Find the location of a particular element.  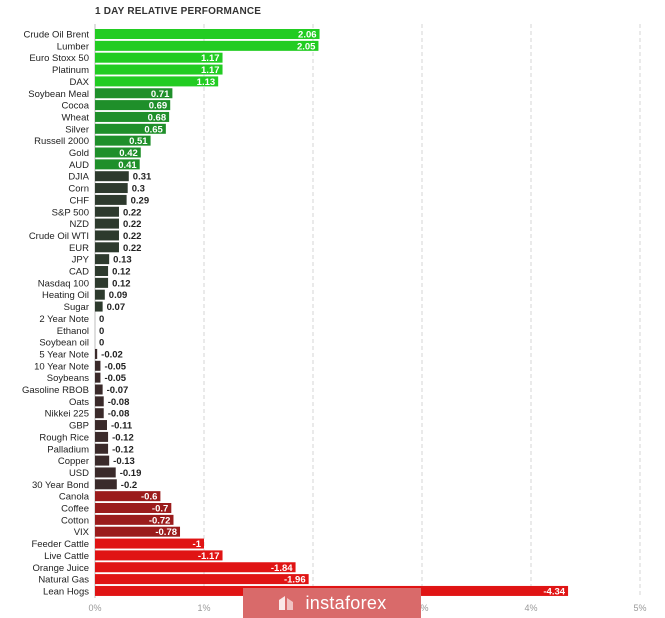

category-label: Coffee is located at coordinates (75, 509).